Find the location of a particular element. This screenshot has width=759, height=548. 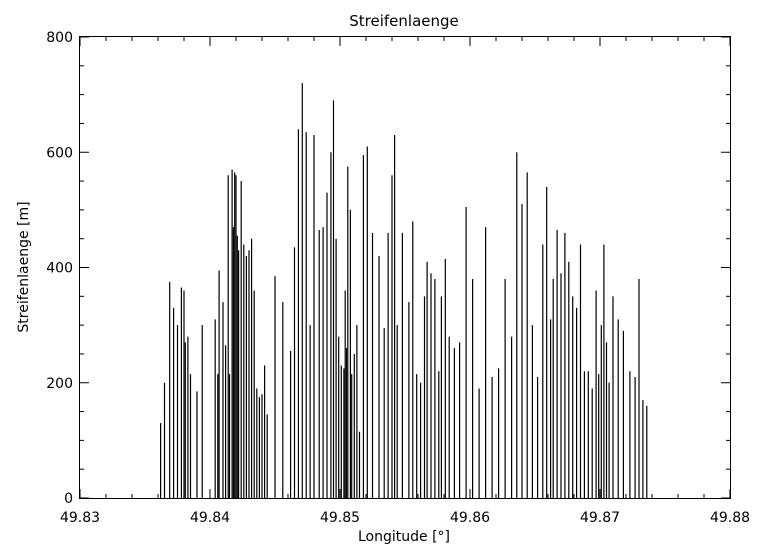

x-tick-label: 49.88 is located at coordinates (730, 518).